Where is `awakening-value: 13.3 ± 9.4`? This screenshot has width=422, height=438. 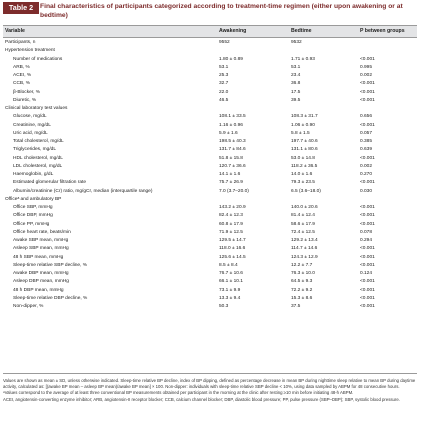
awakening-value: 13.3 ± 9.4 is located at coordinates (230, 298).